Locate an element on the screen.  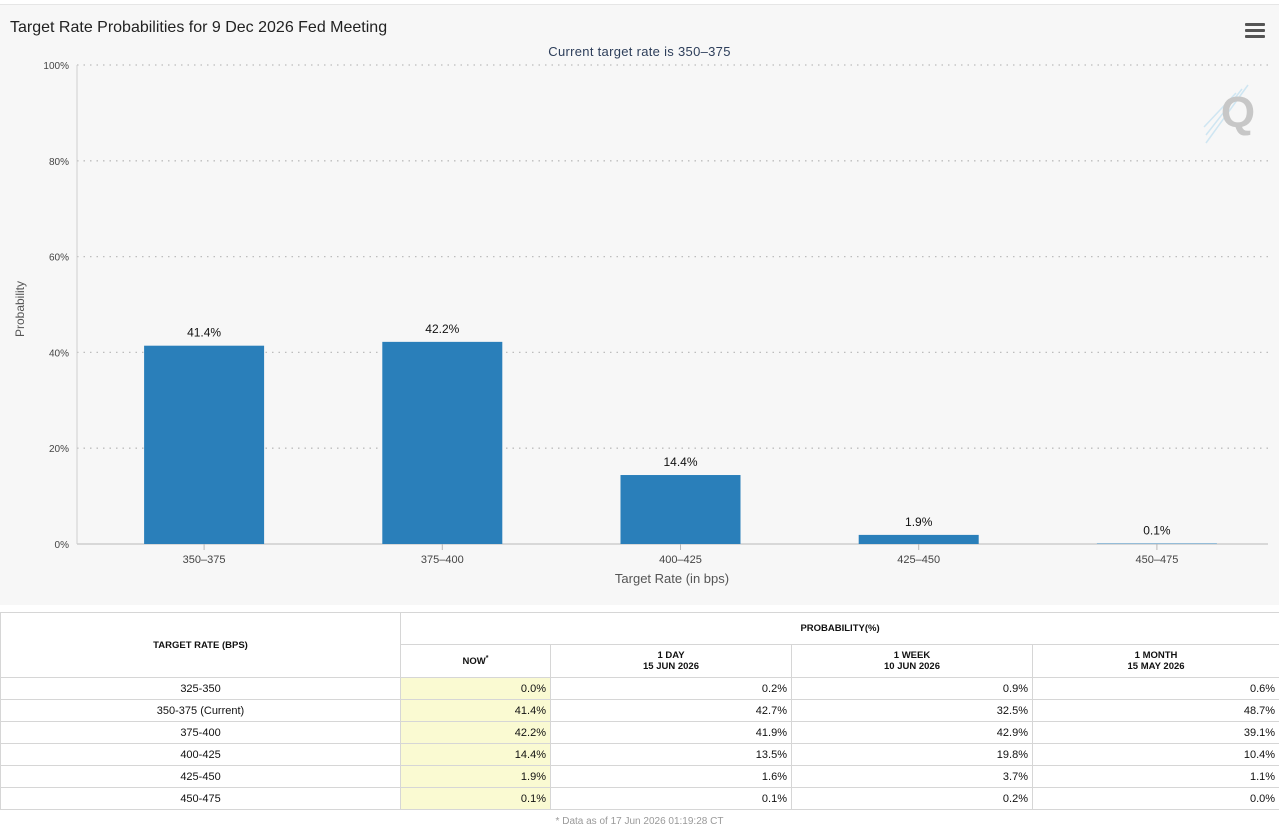
table-row: 400-425 14.4% 13.5% 19.8% 10.4% is located at coordinates (639, 754).